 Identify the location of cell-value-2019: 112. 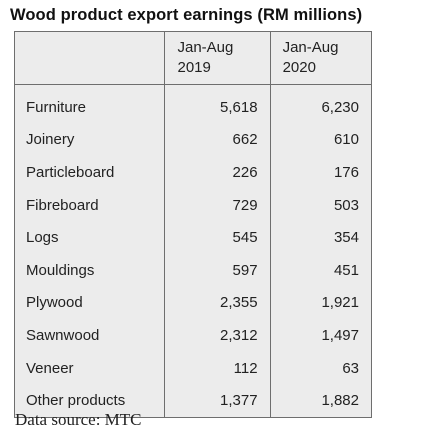
(217, 368).